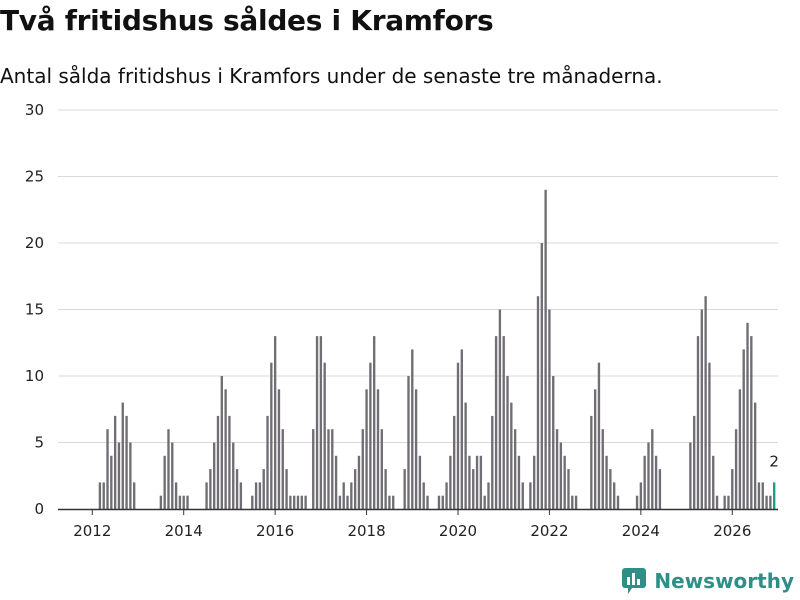 The image size is (800, 600). Describe the element at coordinates (458, 531) in the screenshot. I see `x-tick-label: 2020` at that location.